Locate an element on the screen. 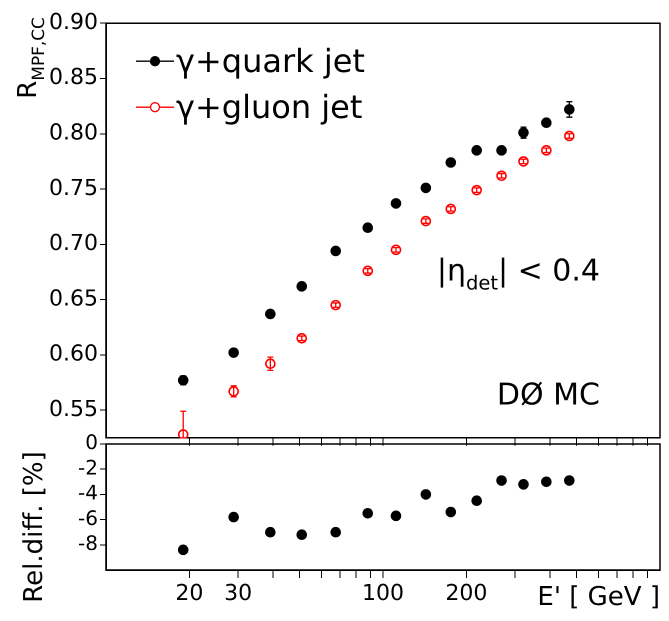  y-tick-label: 0.60 is located at coordinates (73, 354).